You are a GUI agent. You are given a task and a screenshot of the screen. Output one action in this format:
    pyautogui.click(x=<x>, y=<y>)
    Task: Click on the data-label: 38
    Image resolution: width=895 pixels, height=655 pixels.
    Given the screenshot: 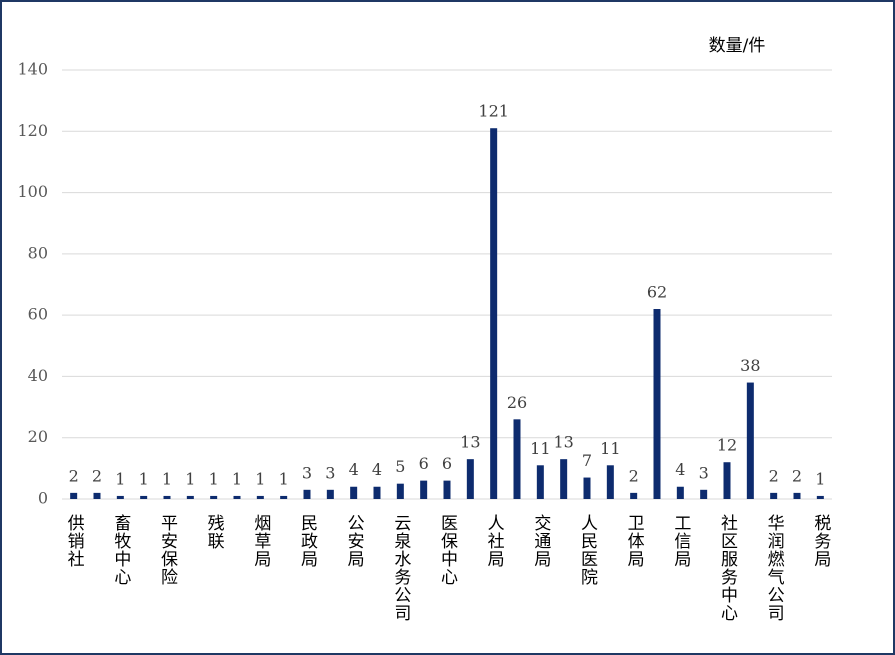 What is the action you would take?
    pyautogui.click(x=750, y=365)
    